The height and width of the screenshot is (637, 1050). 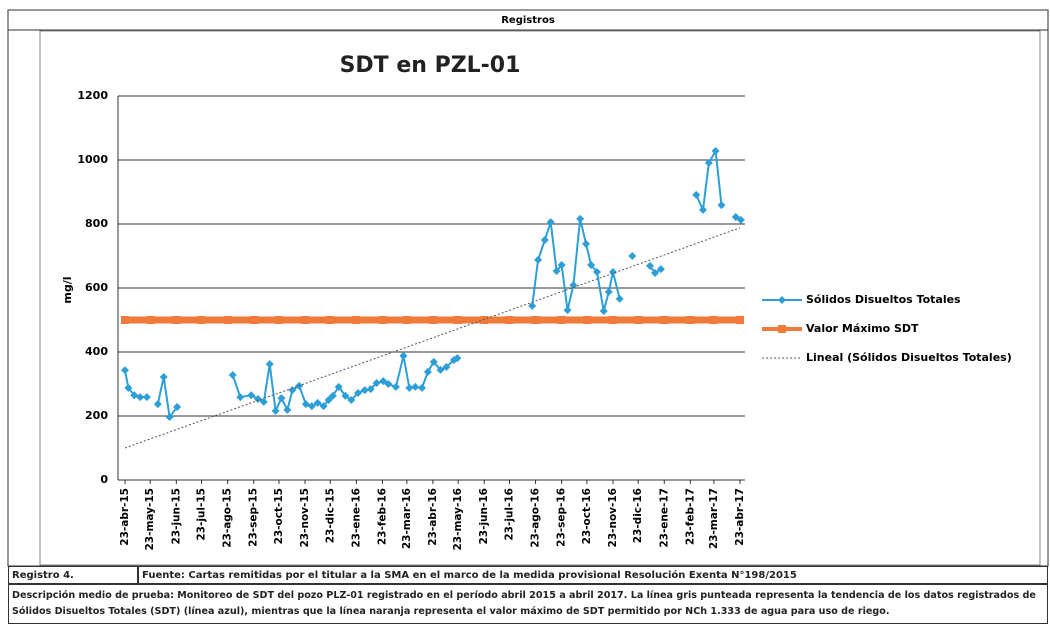 I want to click on x-tick-label: 23-oct-16, so click(x=587, y=516).